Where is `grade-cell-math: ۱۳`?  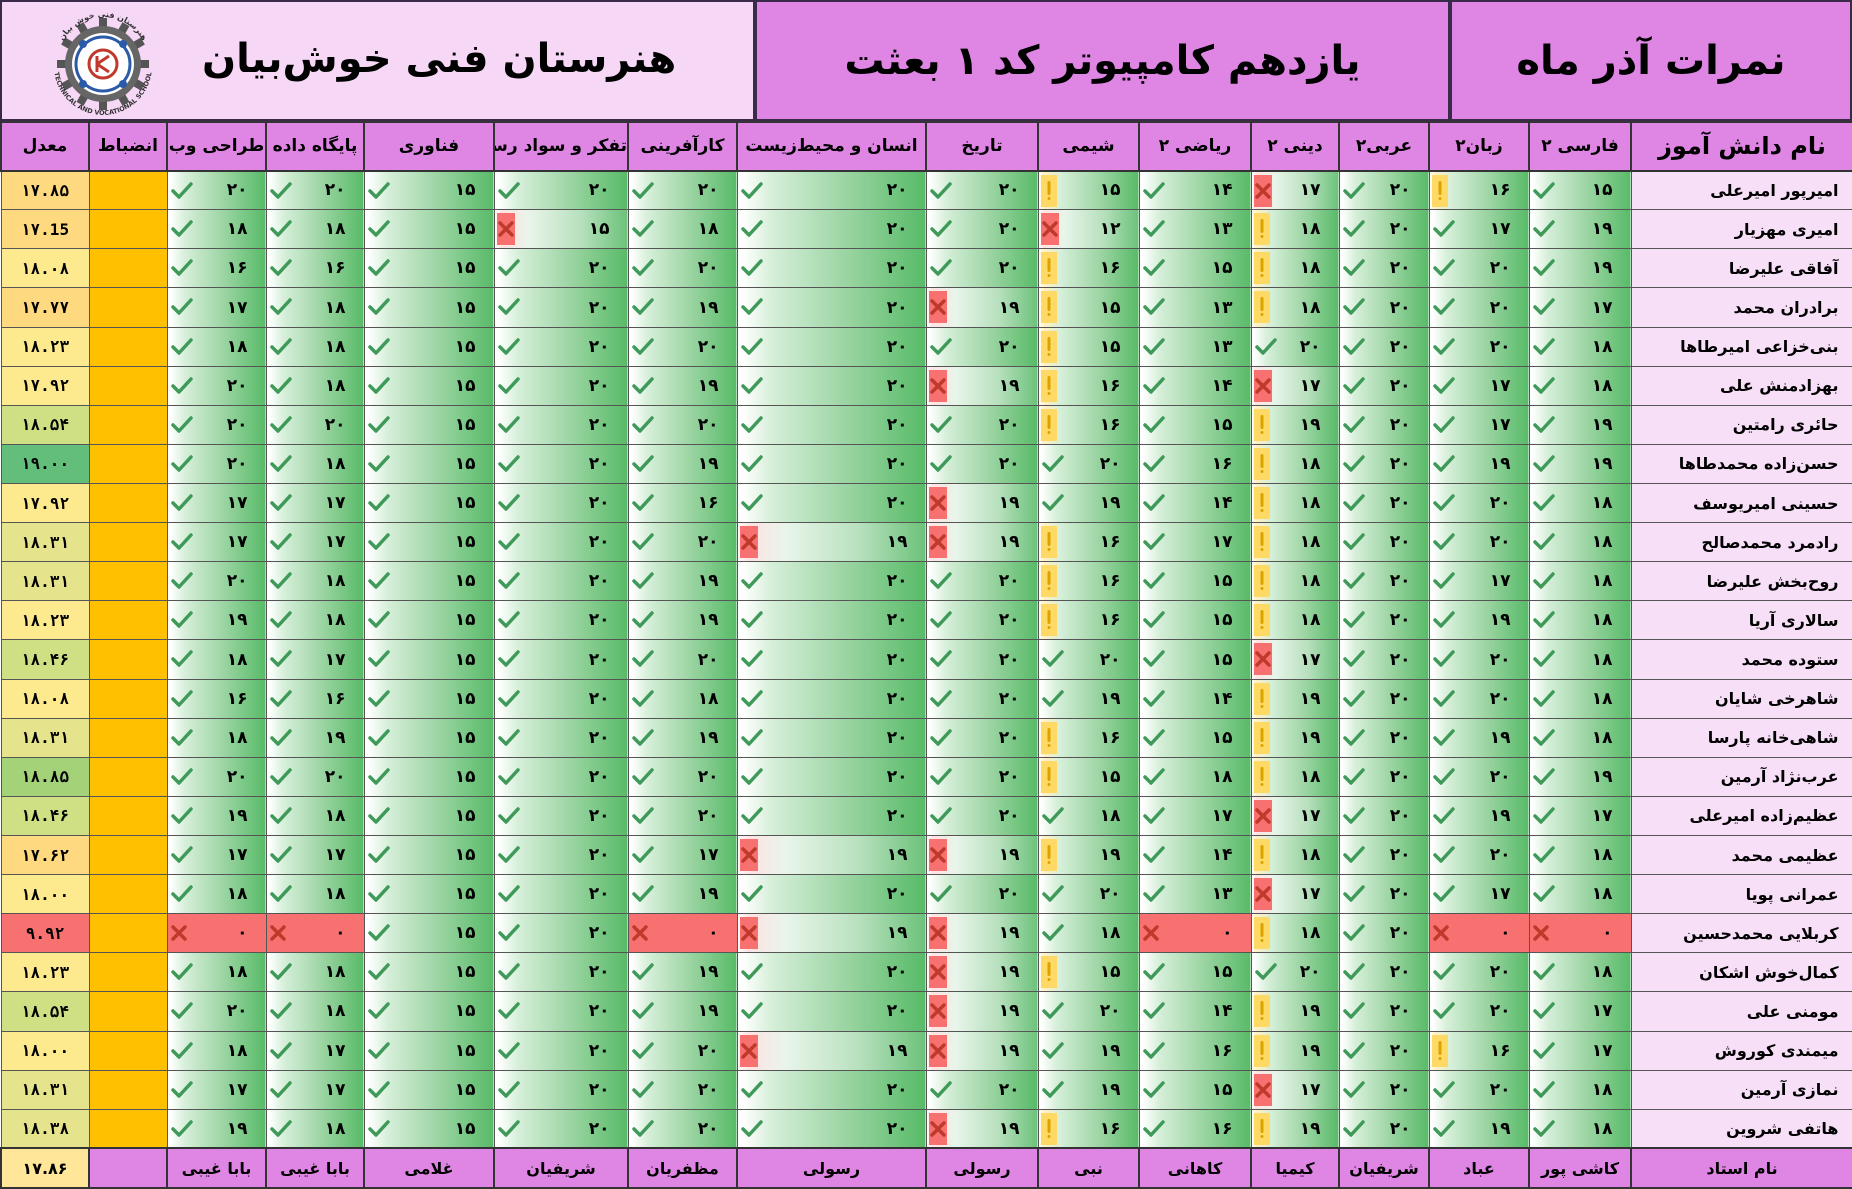 grade-cell-math: ۱۳ is located at coordinates (1195, 307).